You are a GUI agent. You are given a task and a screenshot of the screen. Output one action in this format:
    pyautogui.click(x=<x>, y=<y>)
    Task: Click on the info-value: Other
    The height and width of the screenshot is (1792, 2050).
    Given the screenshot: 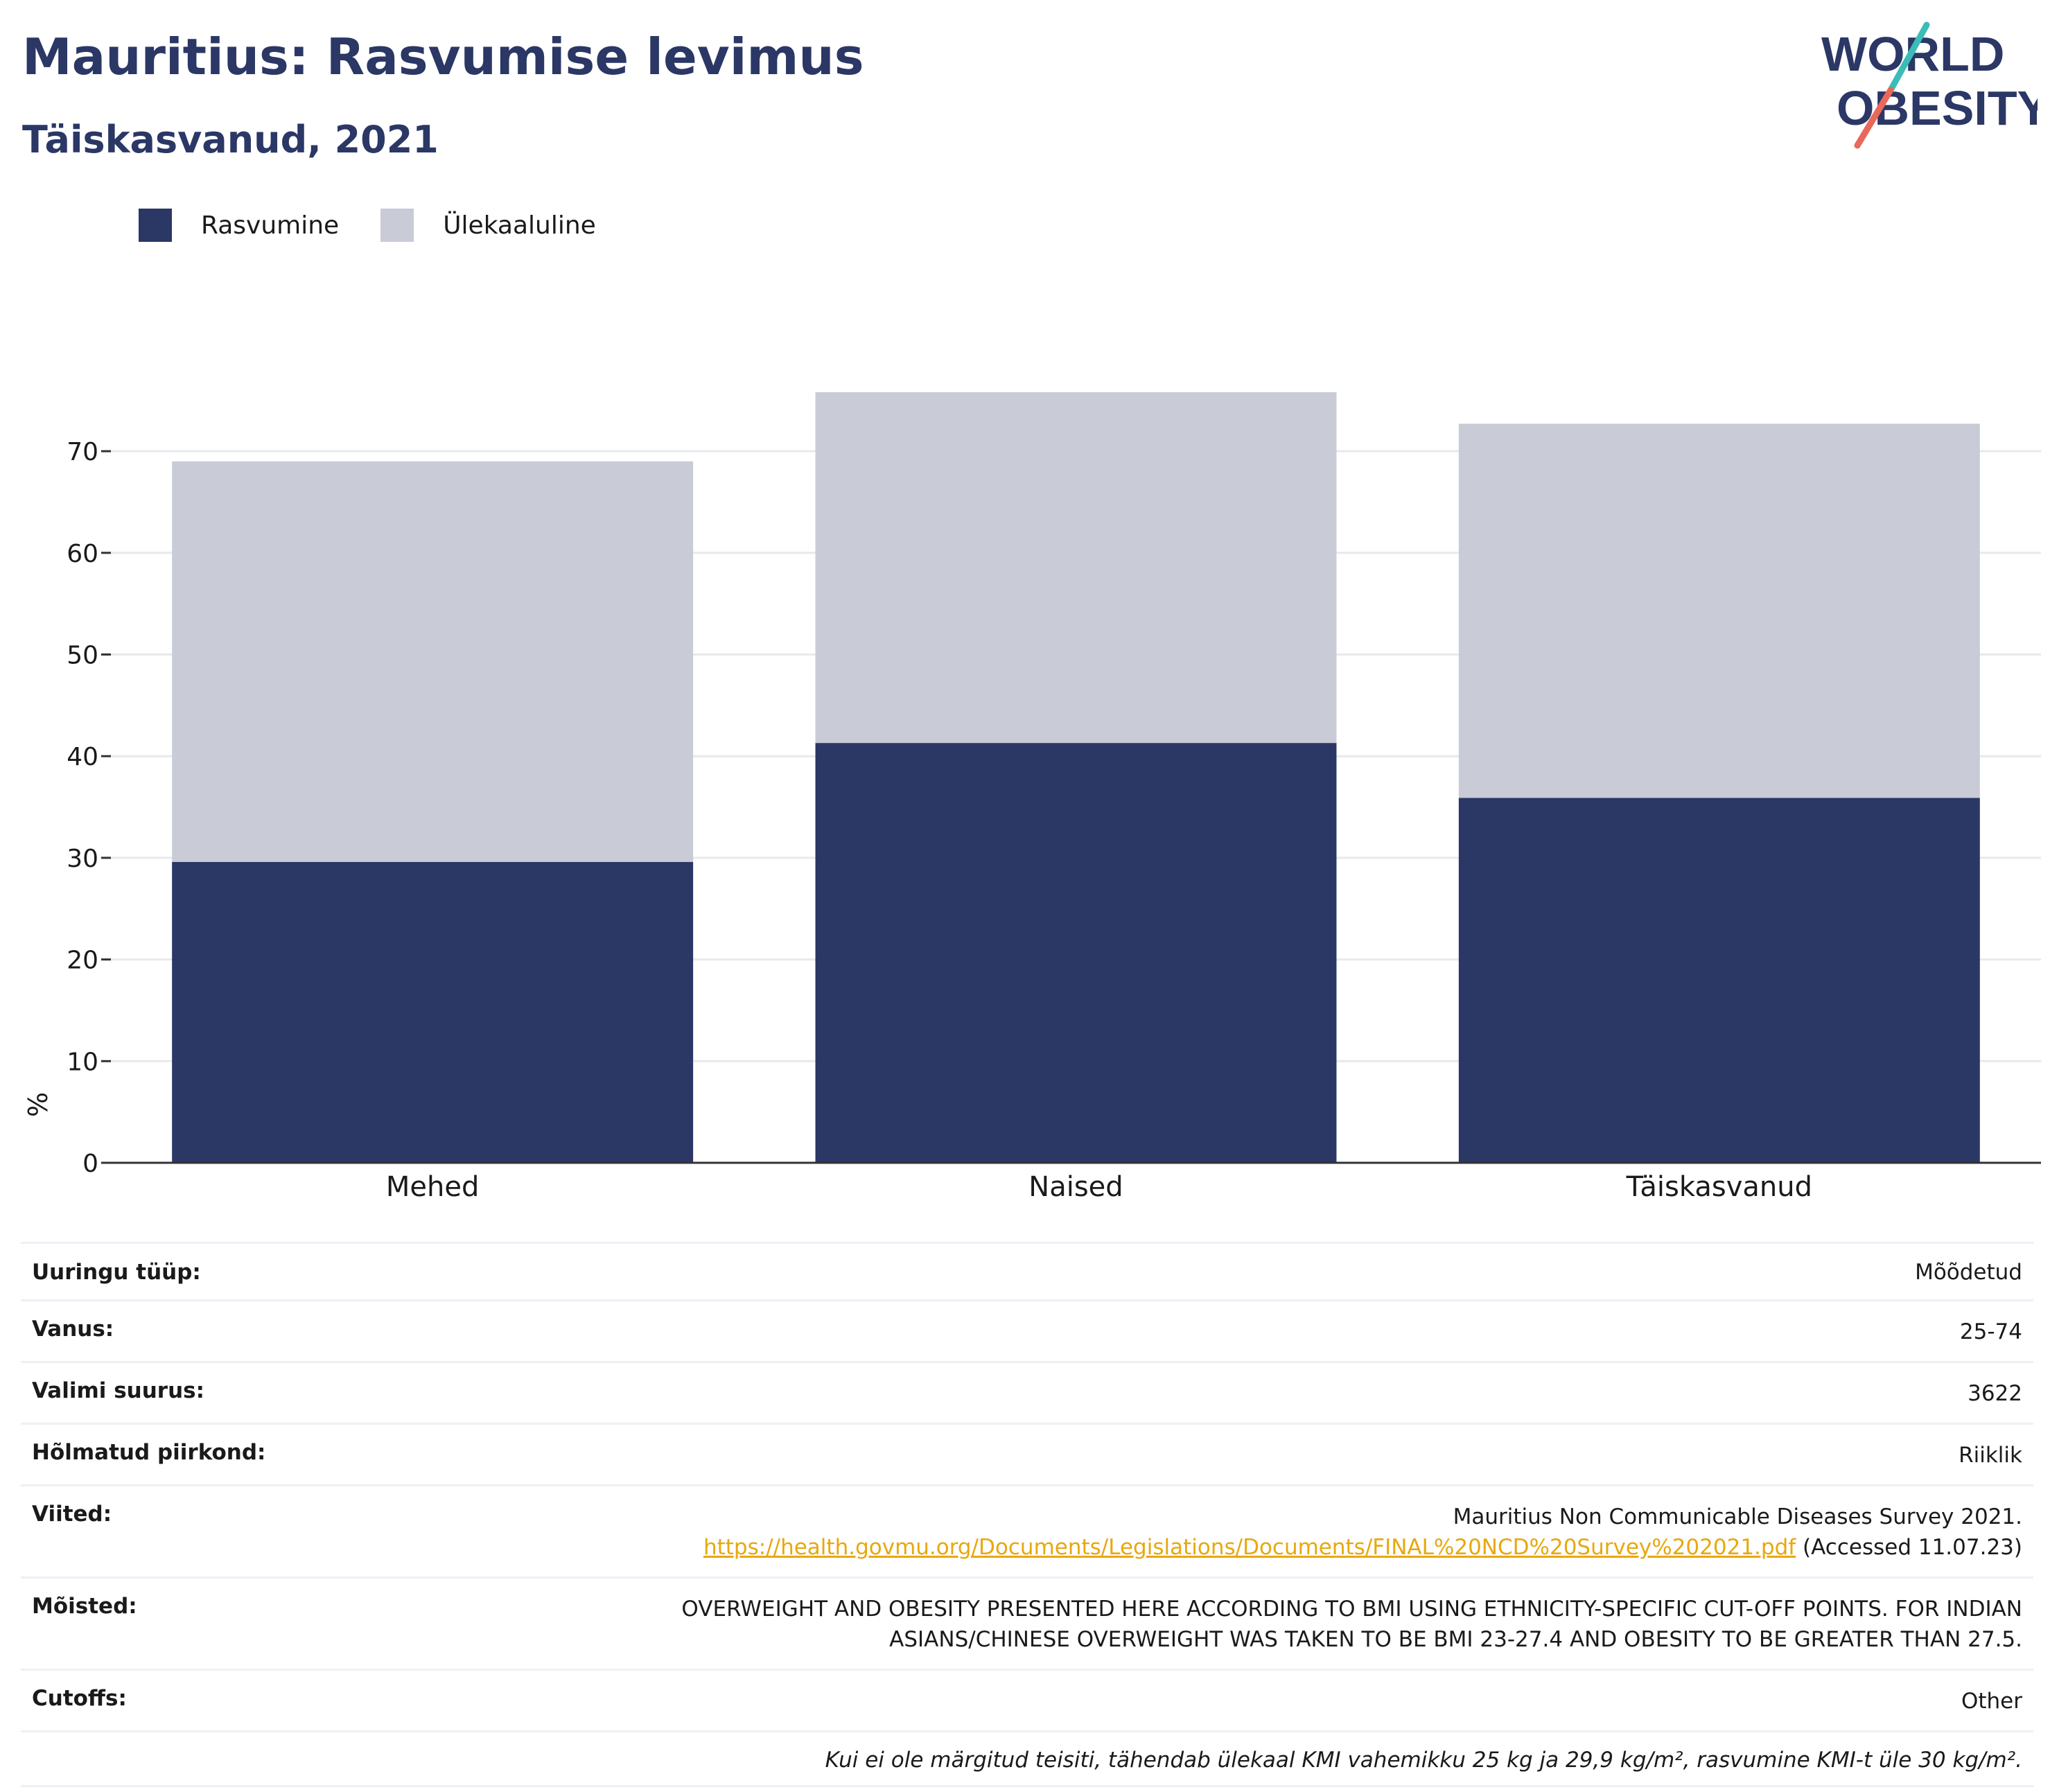 What is the action you would take?
    pyautogui.click(x=1991, y=1701)
    